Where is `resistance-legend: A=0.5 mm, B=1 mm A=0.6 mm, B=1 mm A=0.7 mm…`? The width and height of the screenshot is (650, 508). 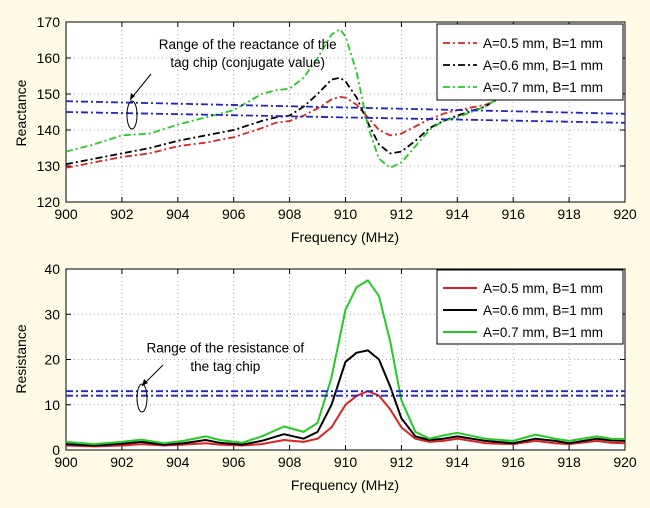 resistance-legend: A=0.5 mm, B=1 mm A=0.6 mm, B=1 mm A=0.7 mm… is located at coordinates (530, 307).